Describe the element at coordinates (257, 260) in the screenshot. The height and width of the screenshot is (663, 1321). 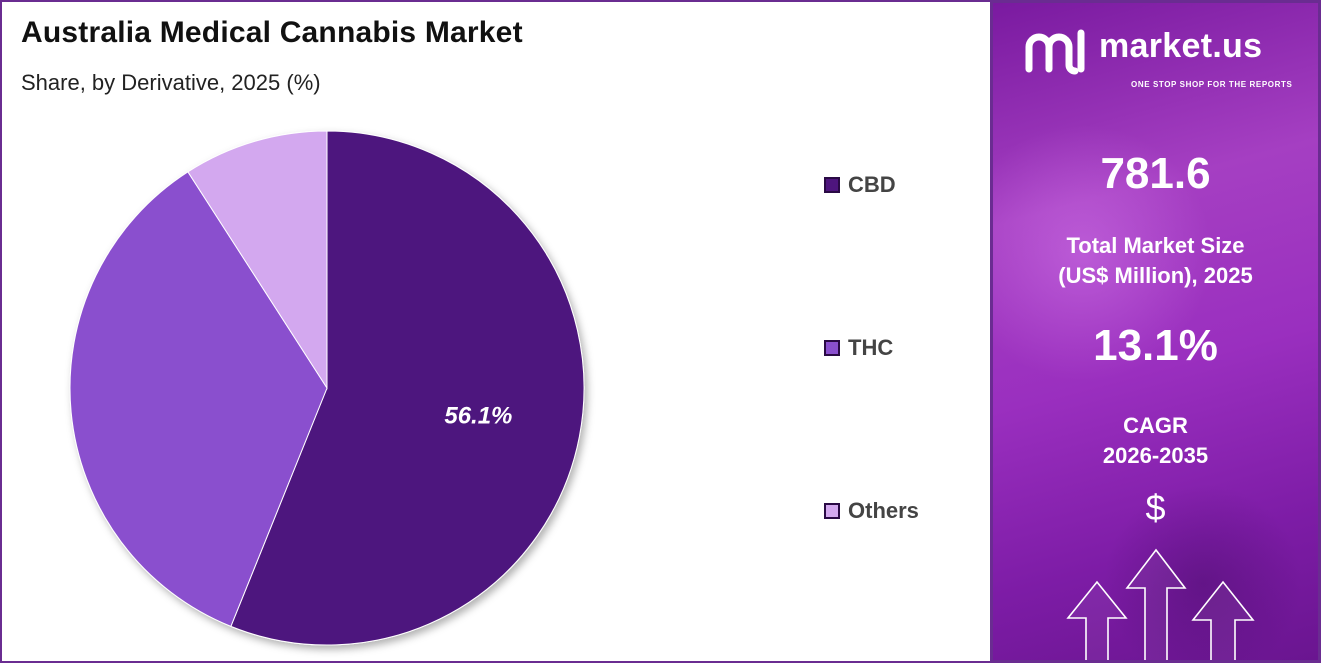
I see `pie-slice-others` at that location.